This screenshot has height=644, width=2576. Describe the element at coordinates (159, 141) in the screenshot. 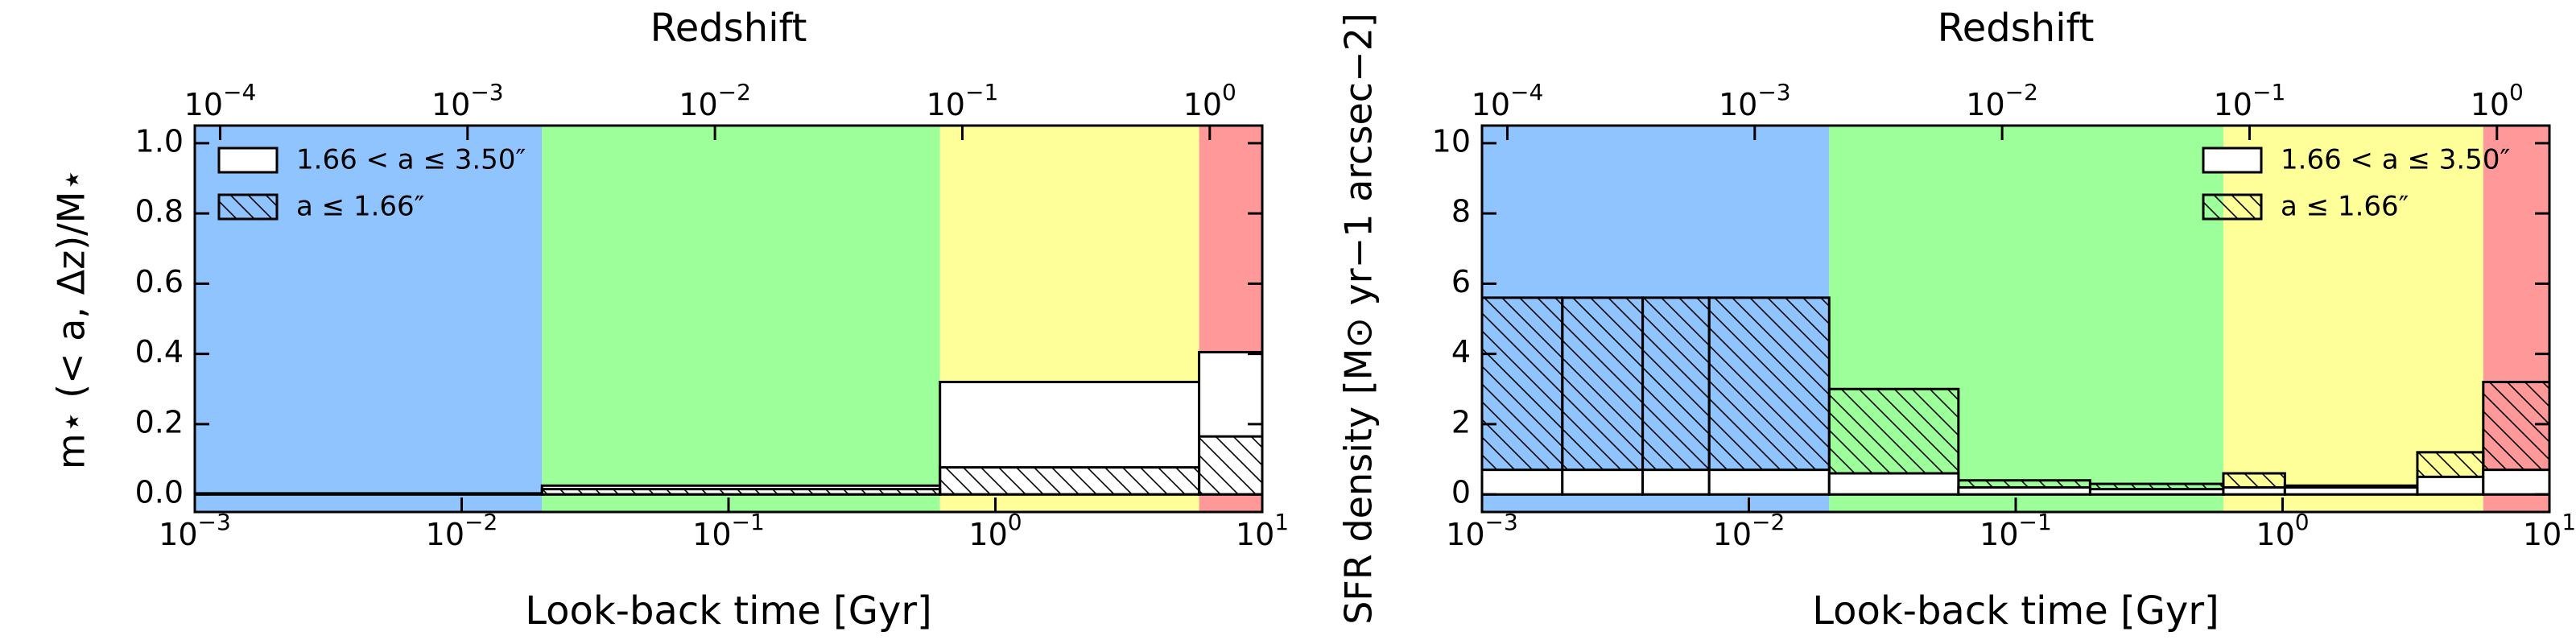

I see `y-tick-label: 1.0` at that location.